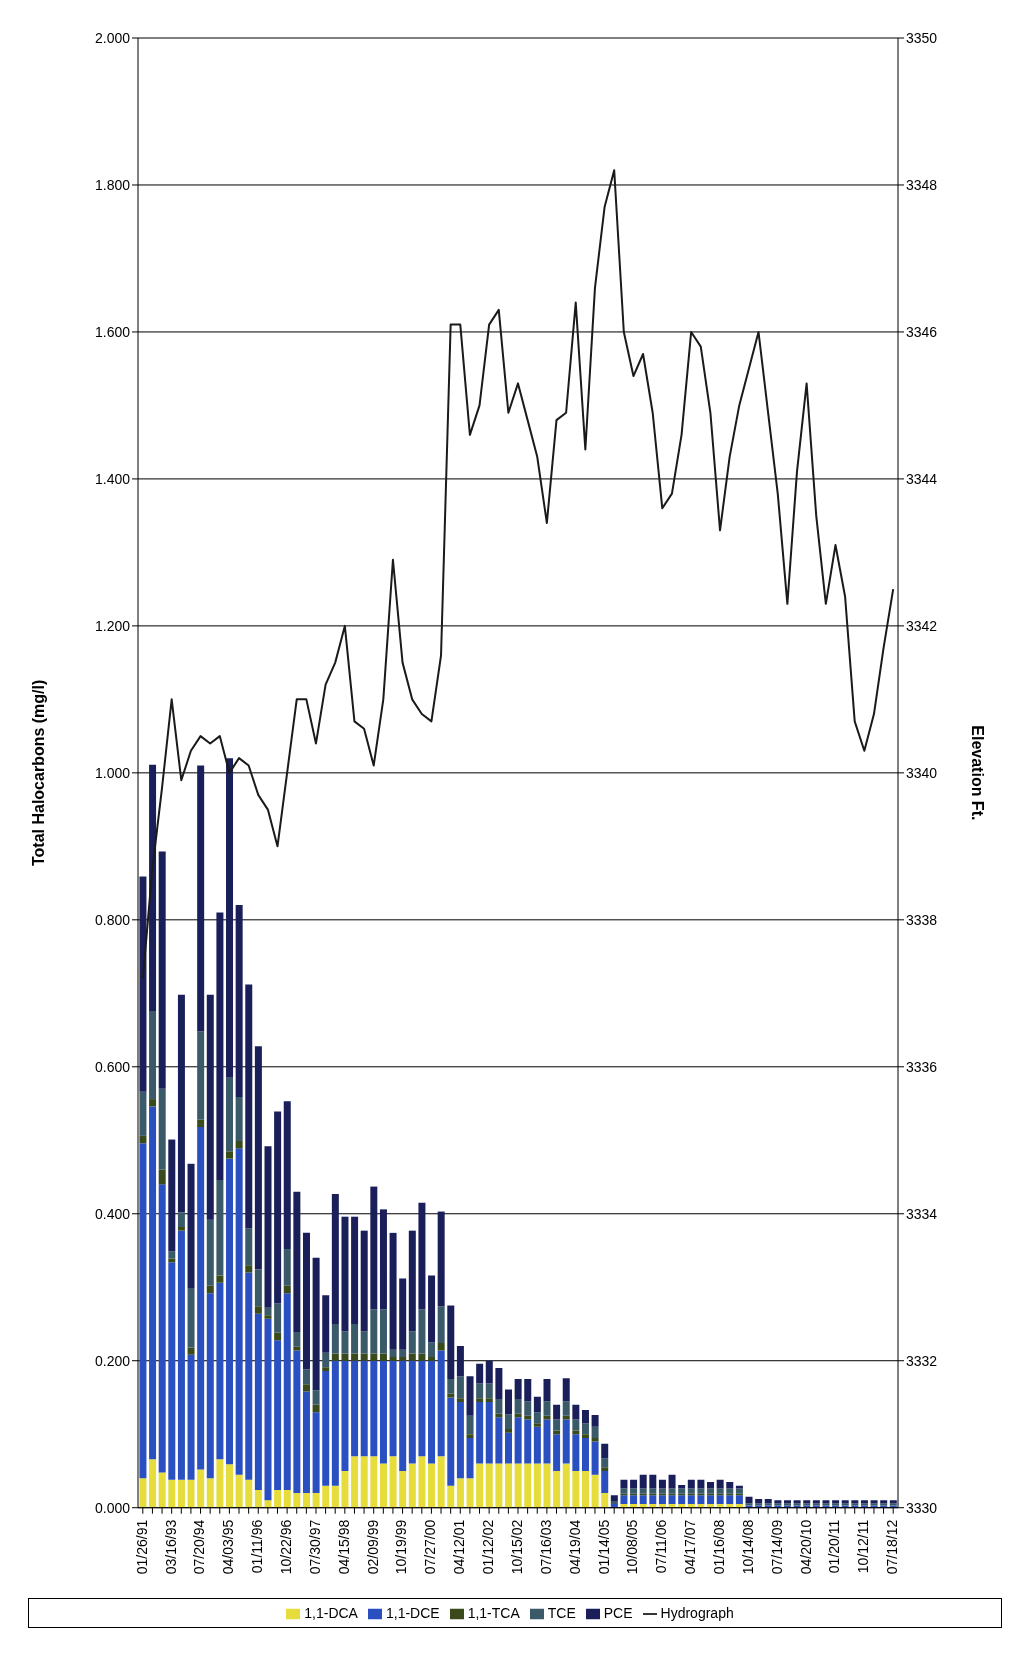 The image size is (1024, 1661). Describe the element at coordinates (922, 184) in the screenshot. I see `y2-tick-label: 3348` at that location.